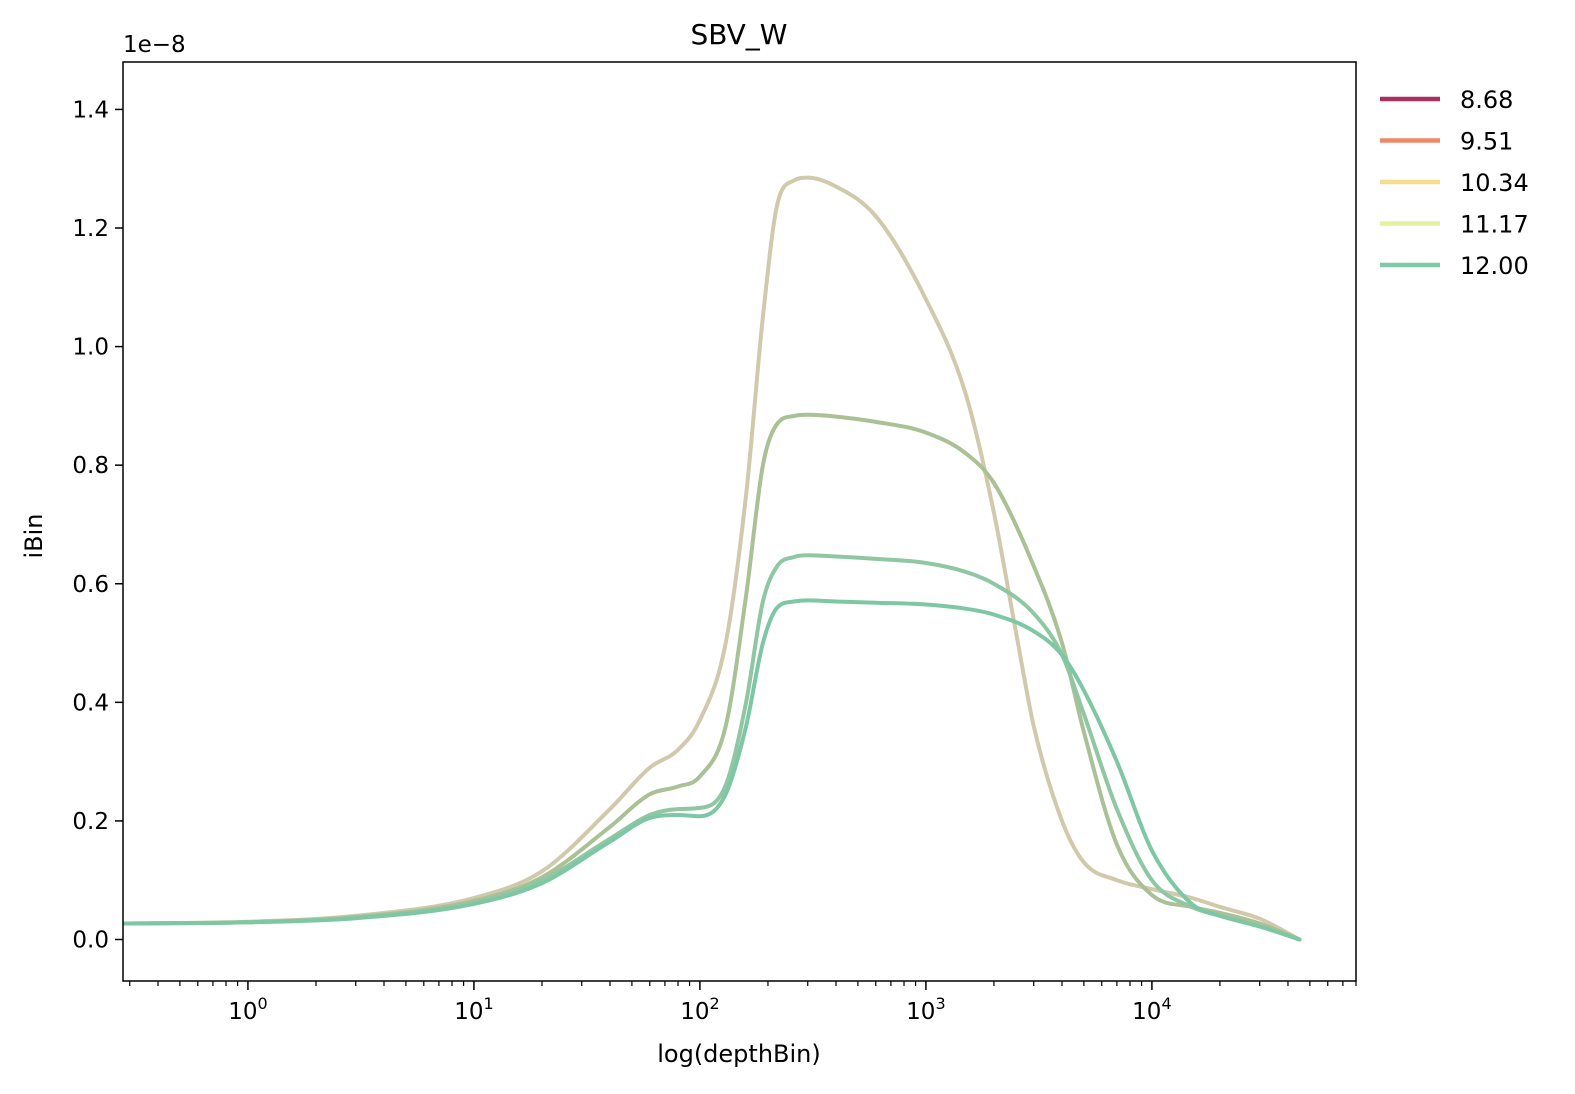  I want to click on chart-title: SBV_W, so click(739, 34).